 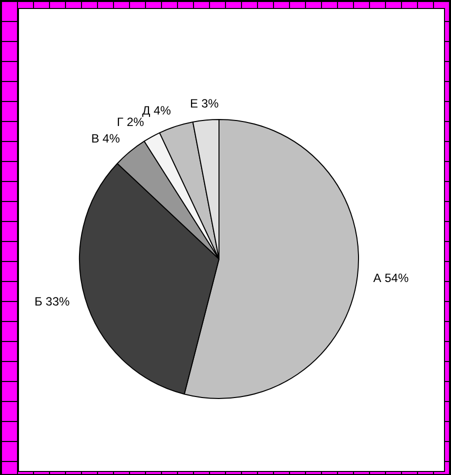 What do you see at coordinates (157, 110) in the screenshot?
I see `slice-label: Д 4%` at bounding box center [157, 110].